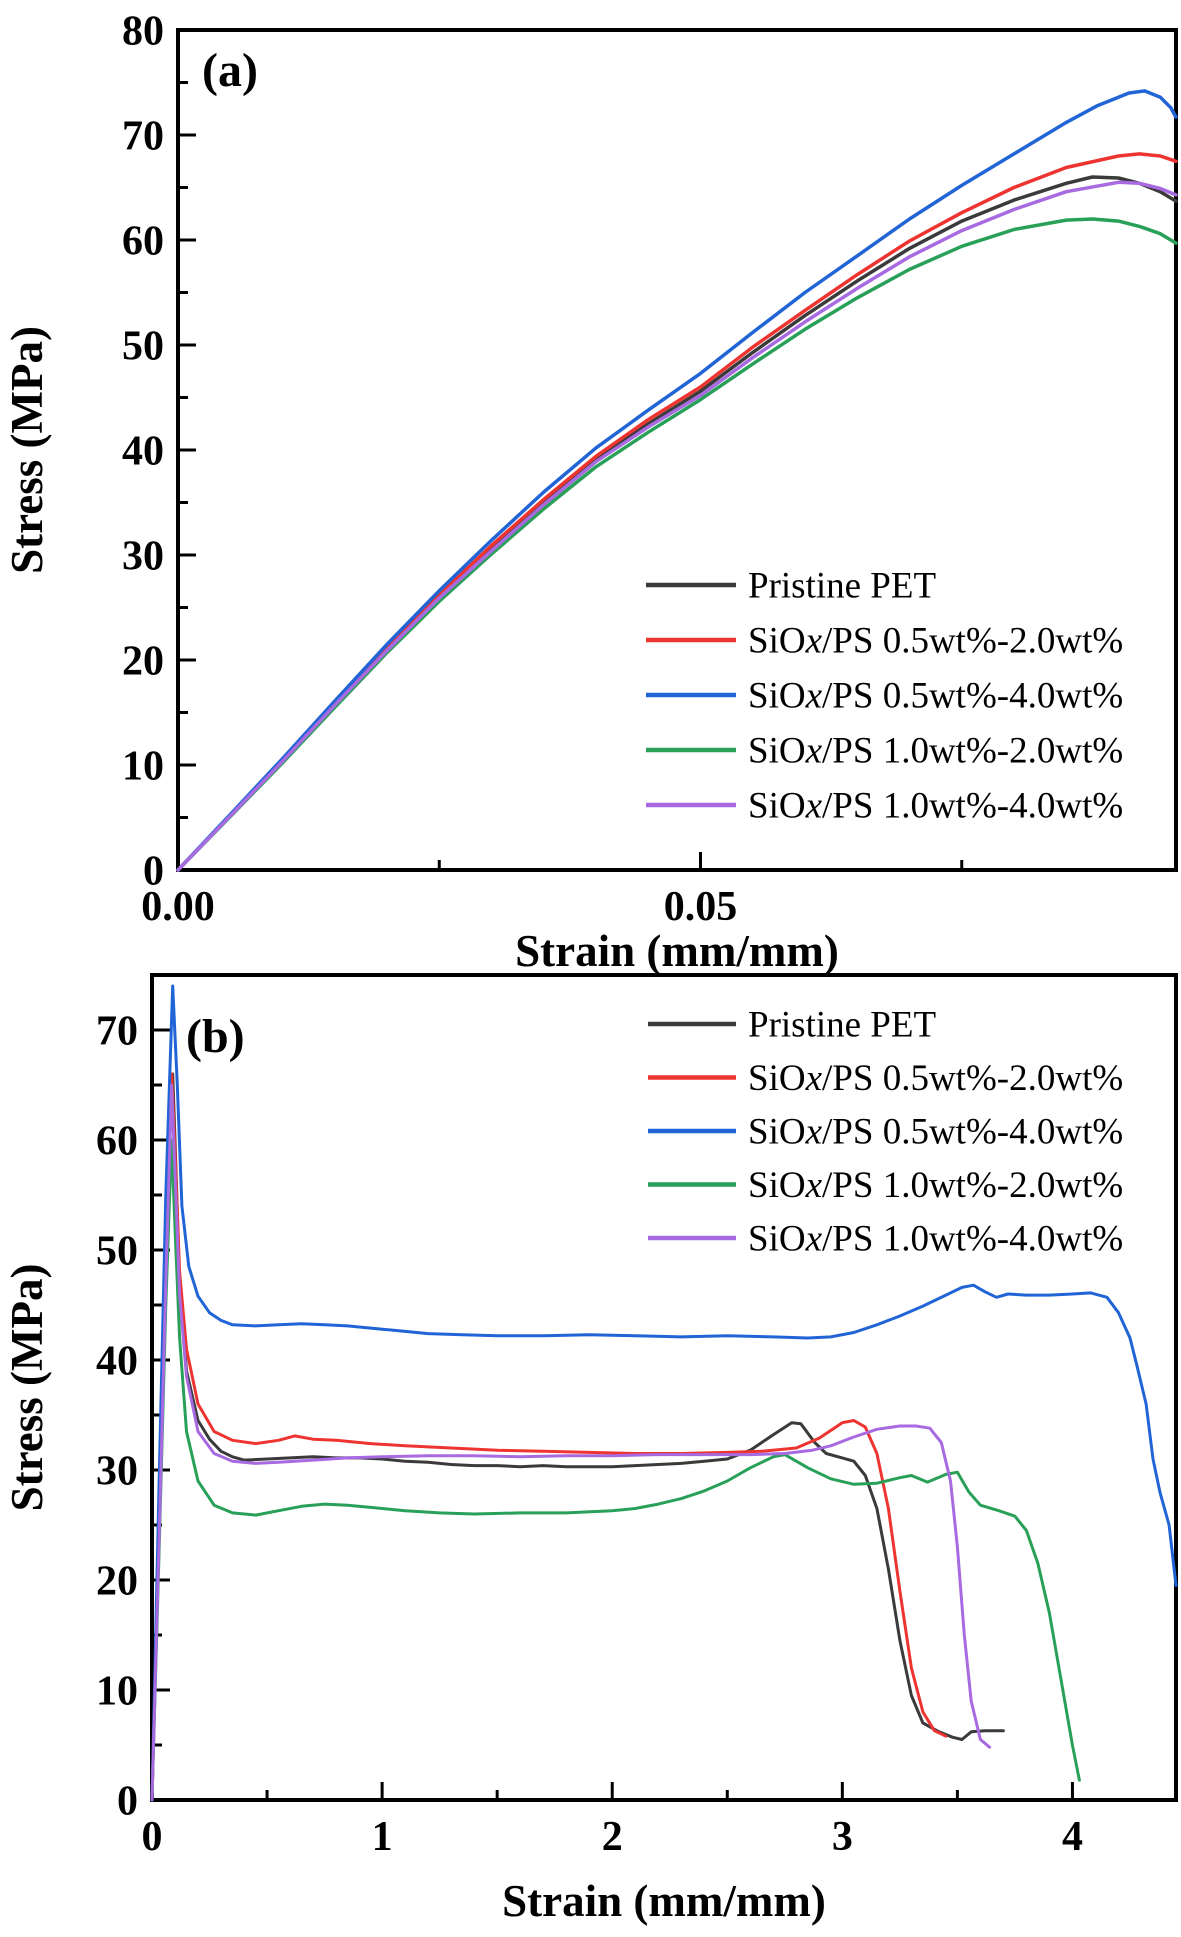 This screenshot has height=1937, width=1181. Describe the element at coordinates (701, 907) in the screenshot. I see `x-tick-label: 0.05` at that location.